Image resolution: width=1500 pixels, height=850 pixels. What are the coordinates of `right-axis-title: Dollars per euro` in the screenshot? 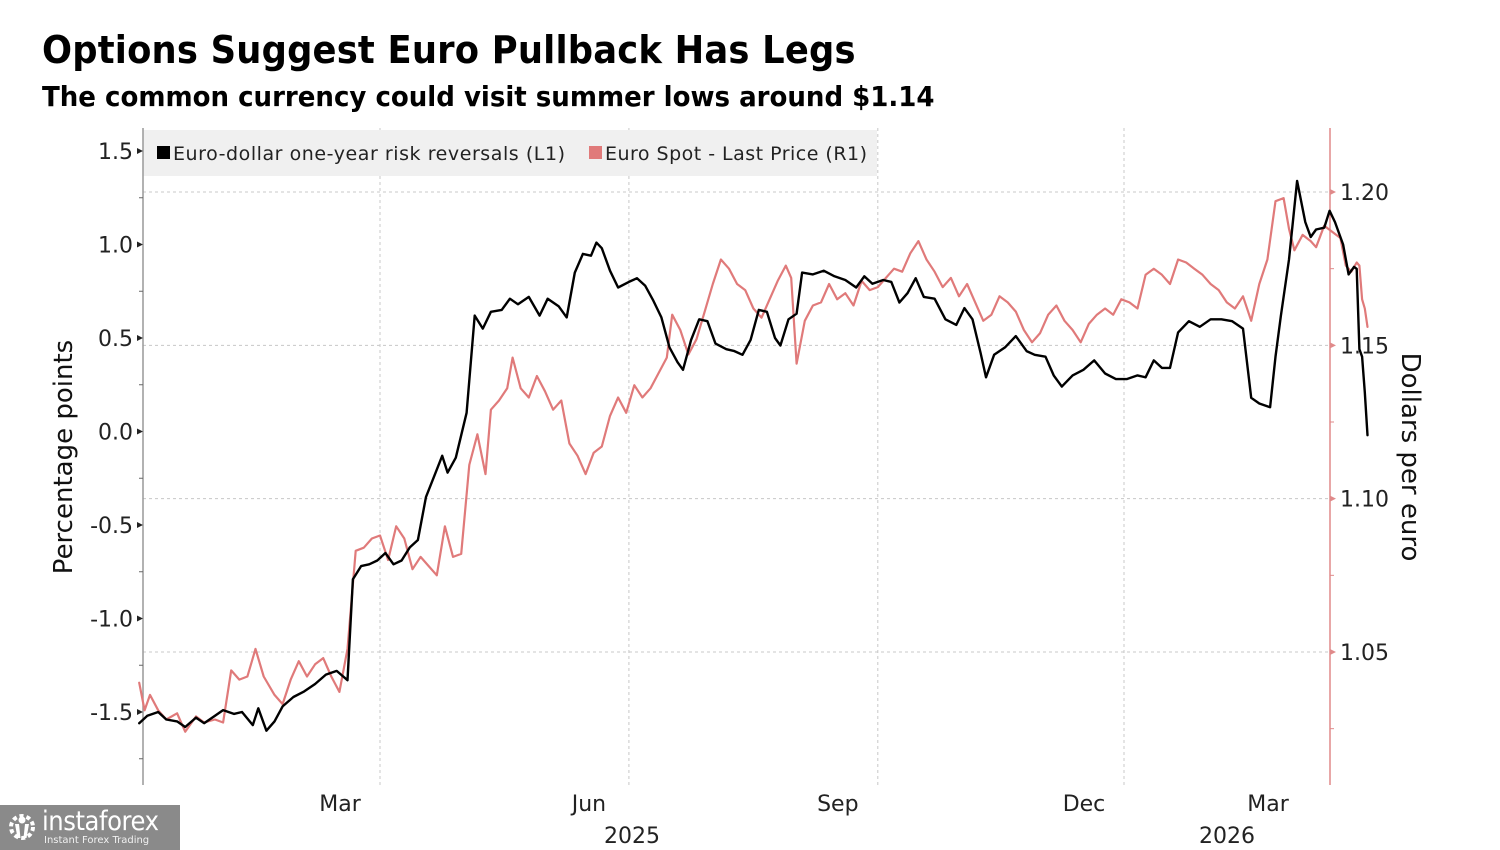 It's located at (1410, 457).